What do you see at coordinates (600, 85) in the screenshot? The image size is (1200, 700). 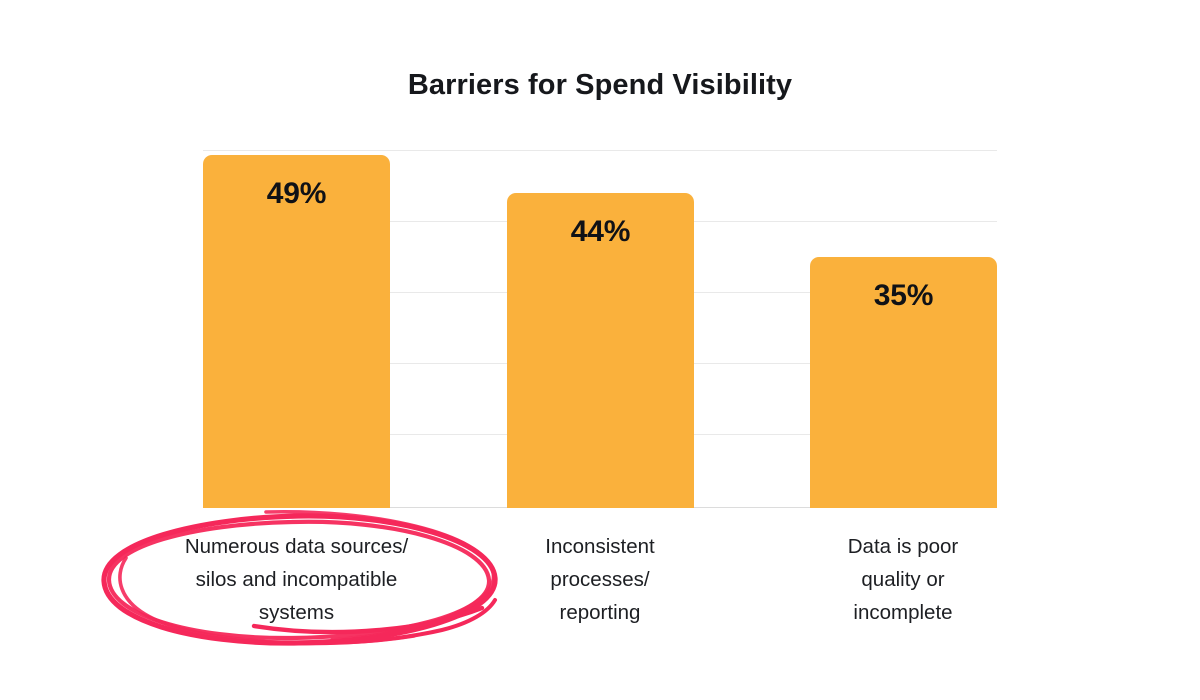 I see `chart-title: Barriers for Spend Visibility` at bounding box center [600, 85].